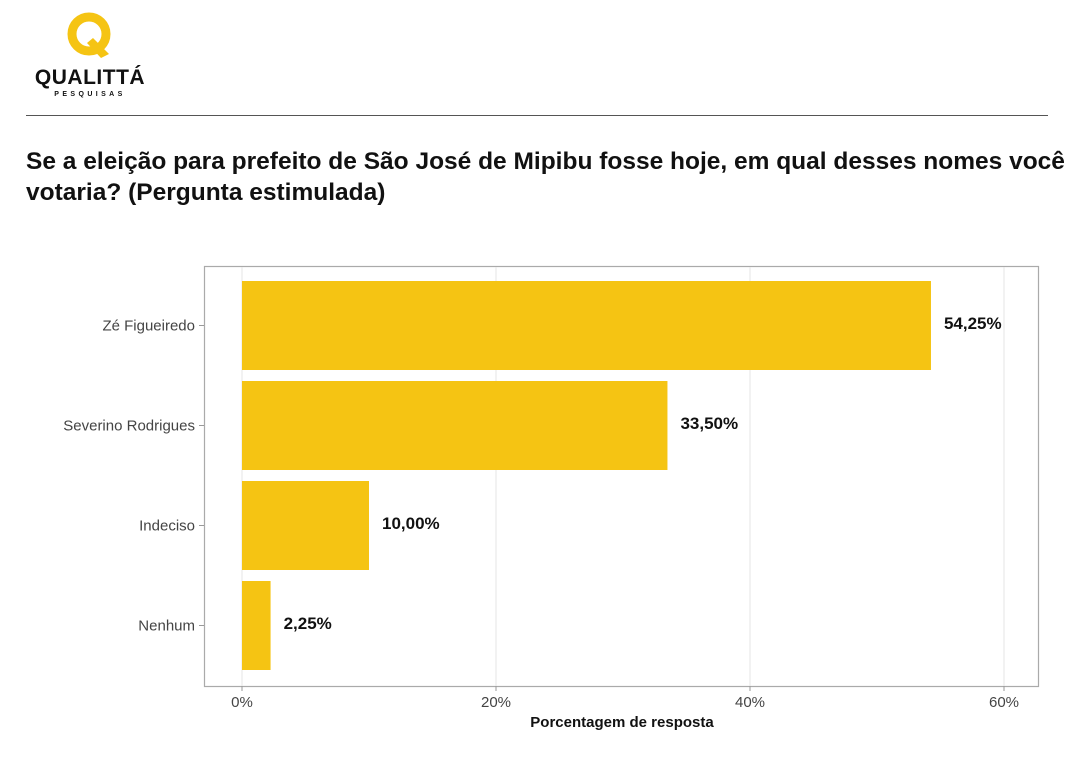 The width and height of the screenshot is (1080, 757). Describe the element at coordinates (622, 722) in the screenshot. I see `x-axis-title: Porcentagem de resposta` at that location.